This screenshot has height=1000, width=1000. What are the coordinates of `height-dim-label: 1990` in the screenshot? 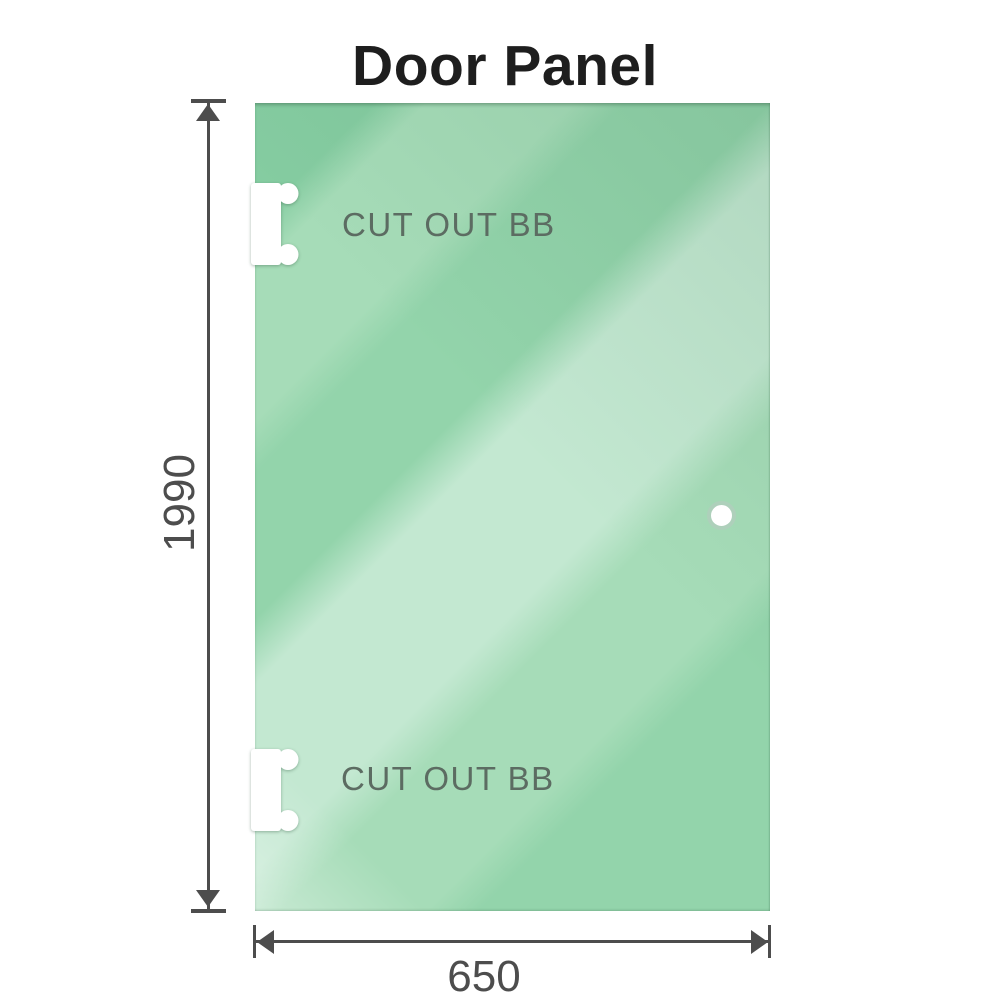 It's located at (179, 503).